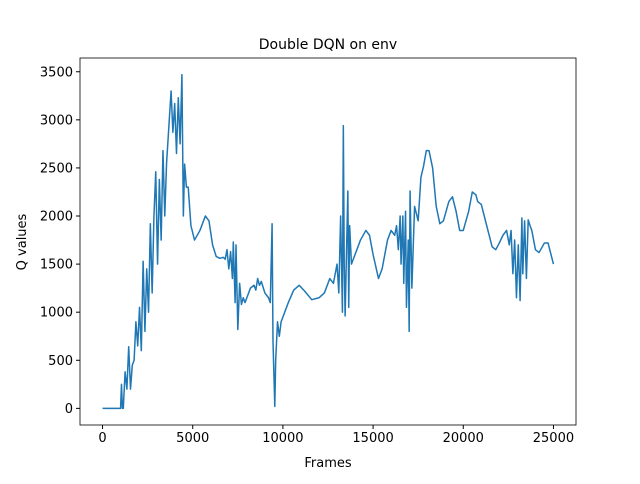  Describe the element at coordinates (22, 241) in the screenshot. I see `y-axis-label: Q values` at that location.